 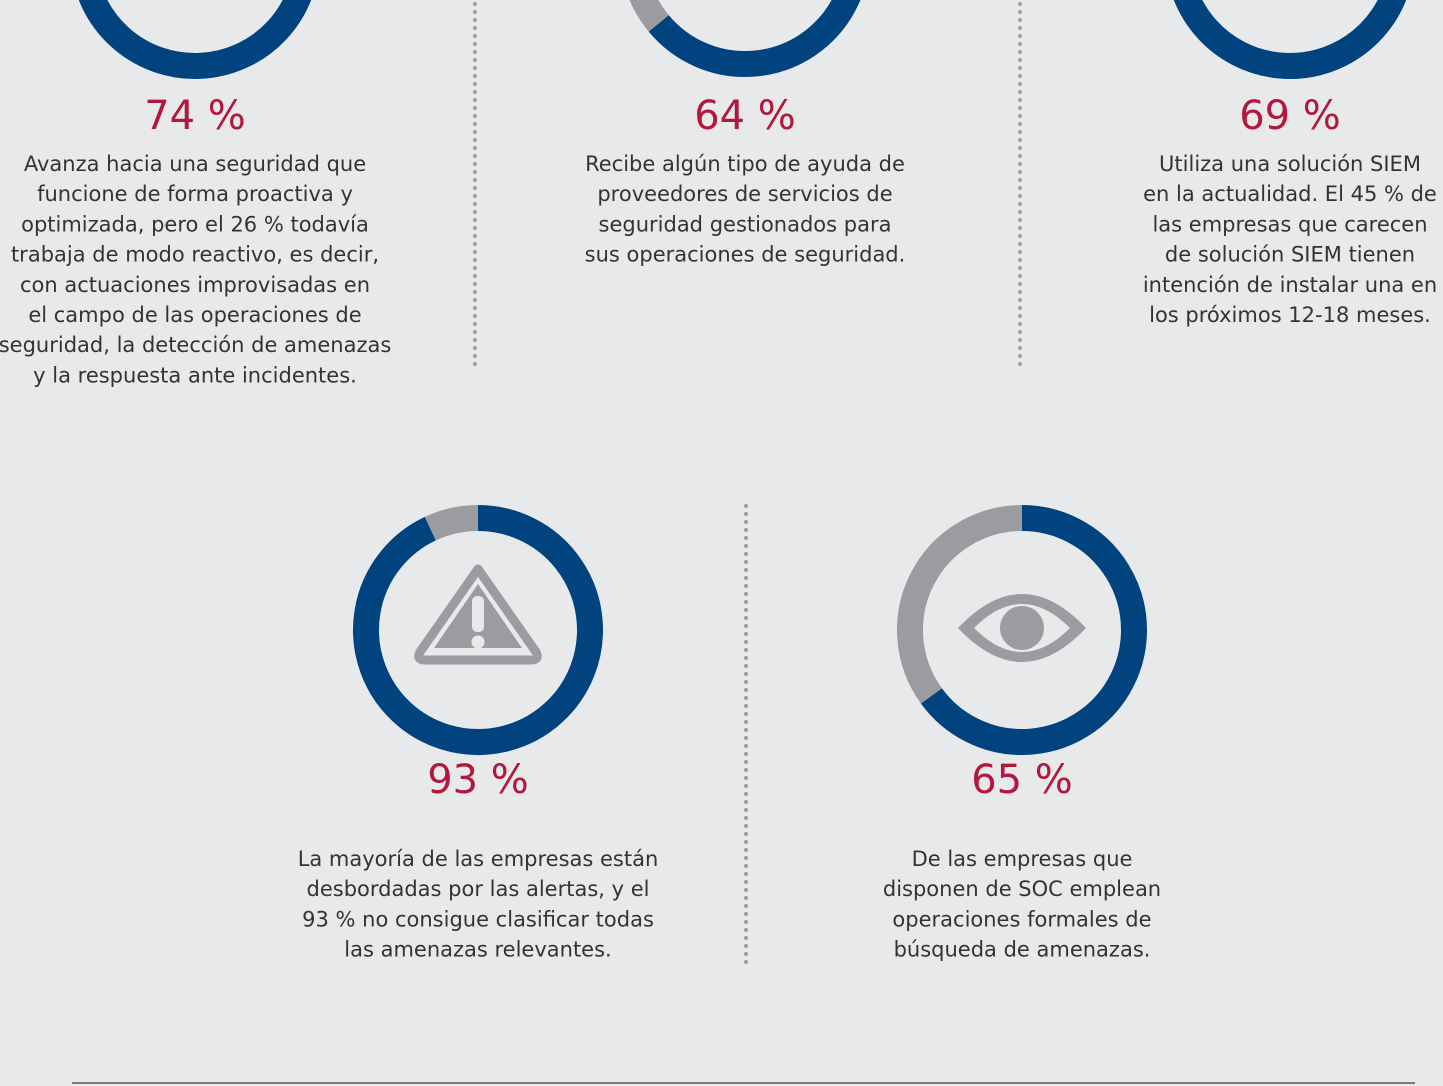 What do you see at coordinates (1022, 859) in the screenshot?
I see `description-line: De las empresas que` at bounding box center [1022, 859].